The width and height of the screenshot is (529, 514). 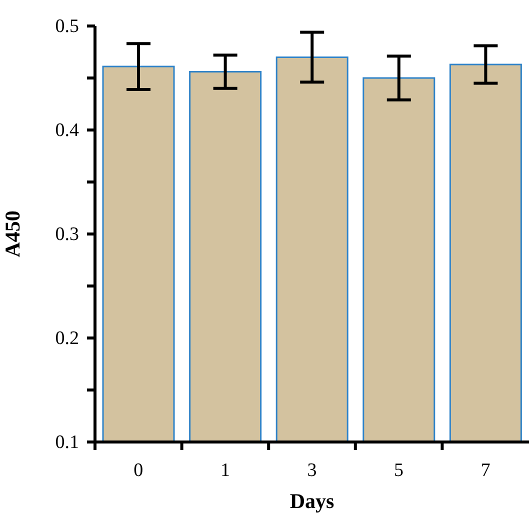 I want to click on y-axis-title: A450, so click(x=12, y=234).